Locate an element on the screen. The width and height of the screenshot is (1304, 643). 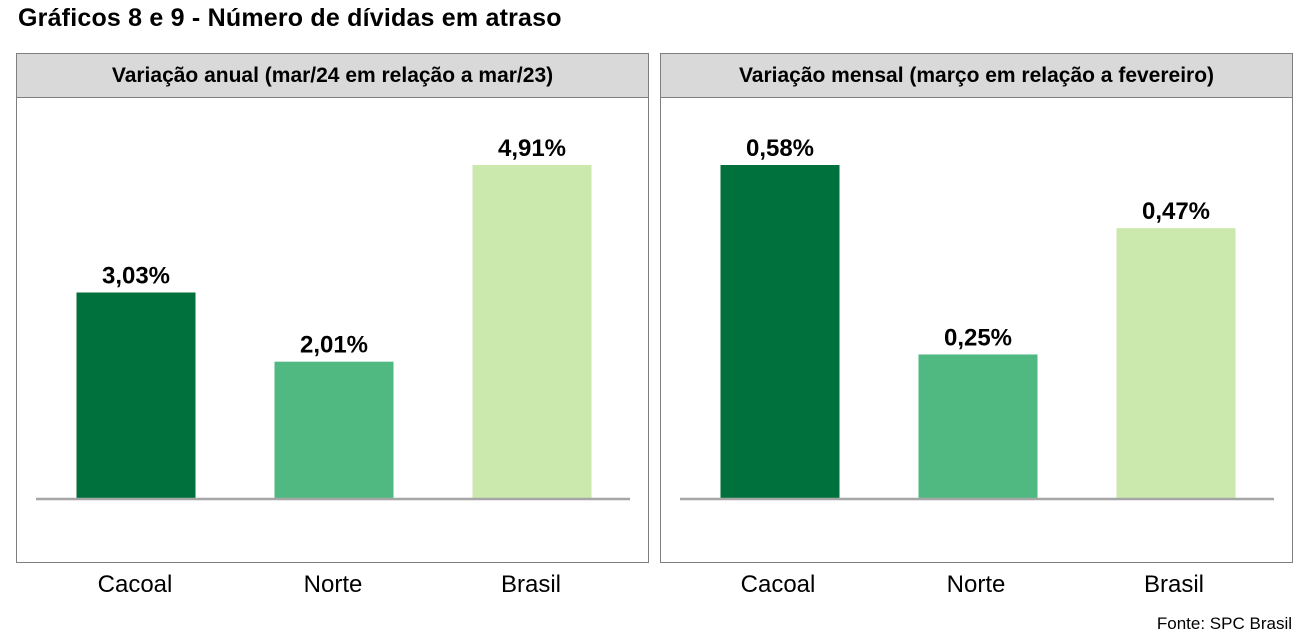
monthly-value-label-cacoal: 0,58% is located at coordinates (780, 148).